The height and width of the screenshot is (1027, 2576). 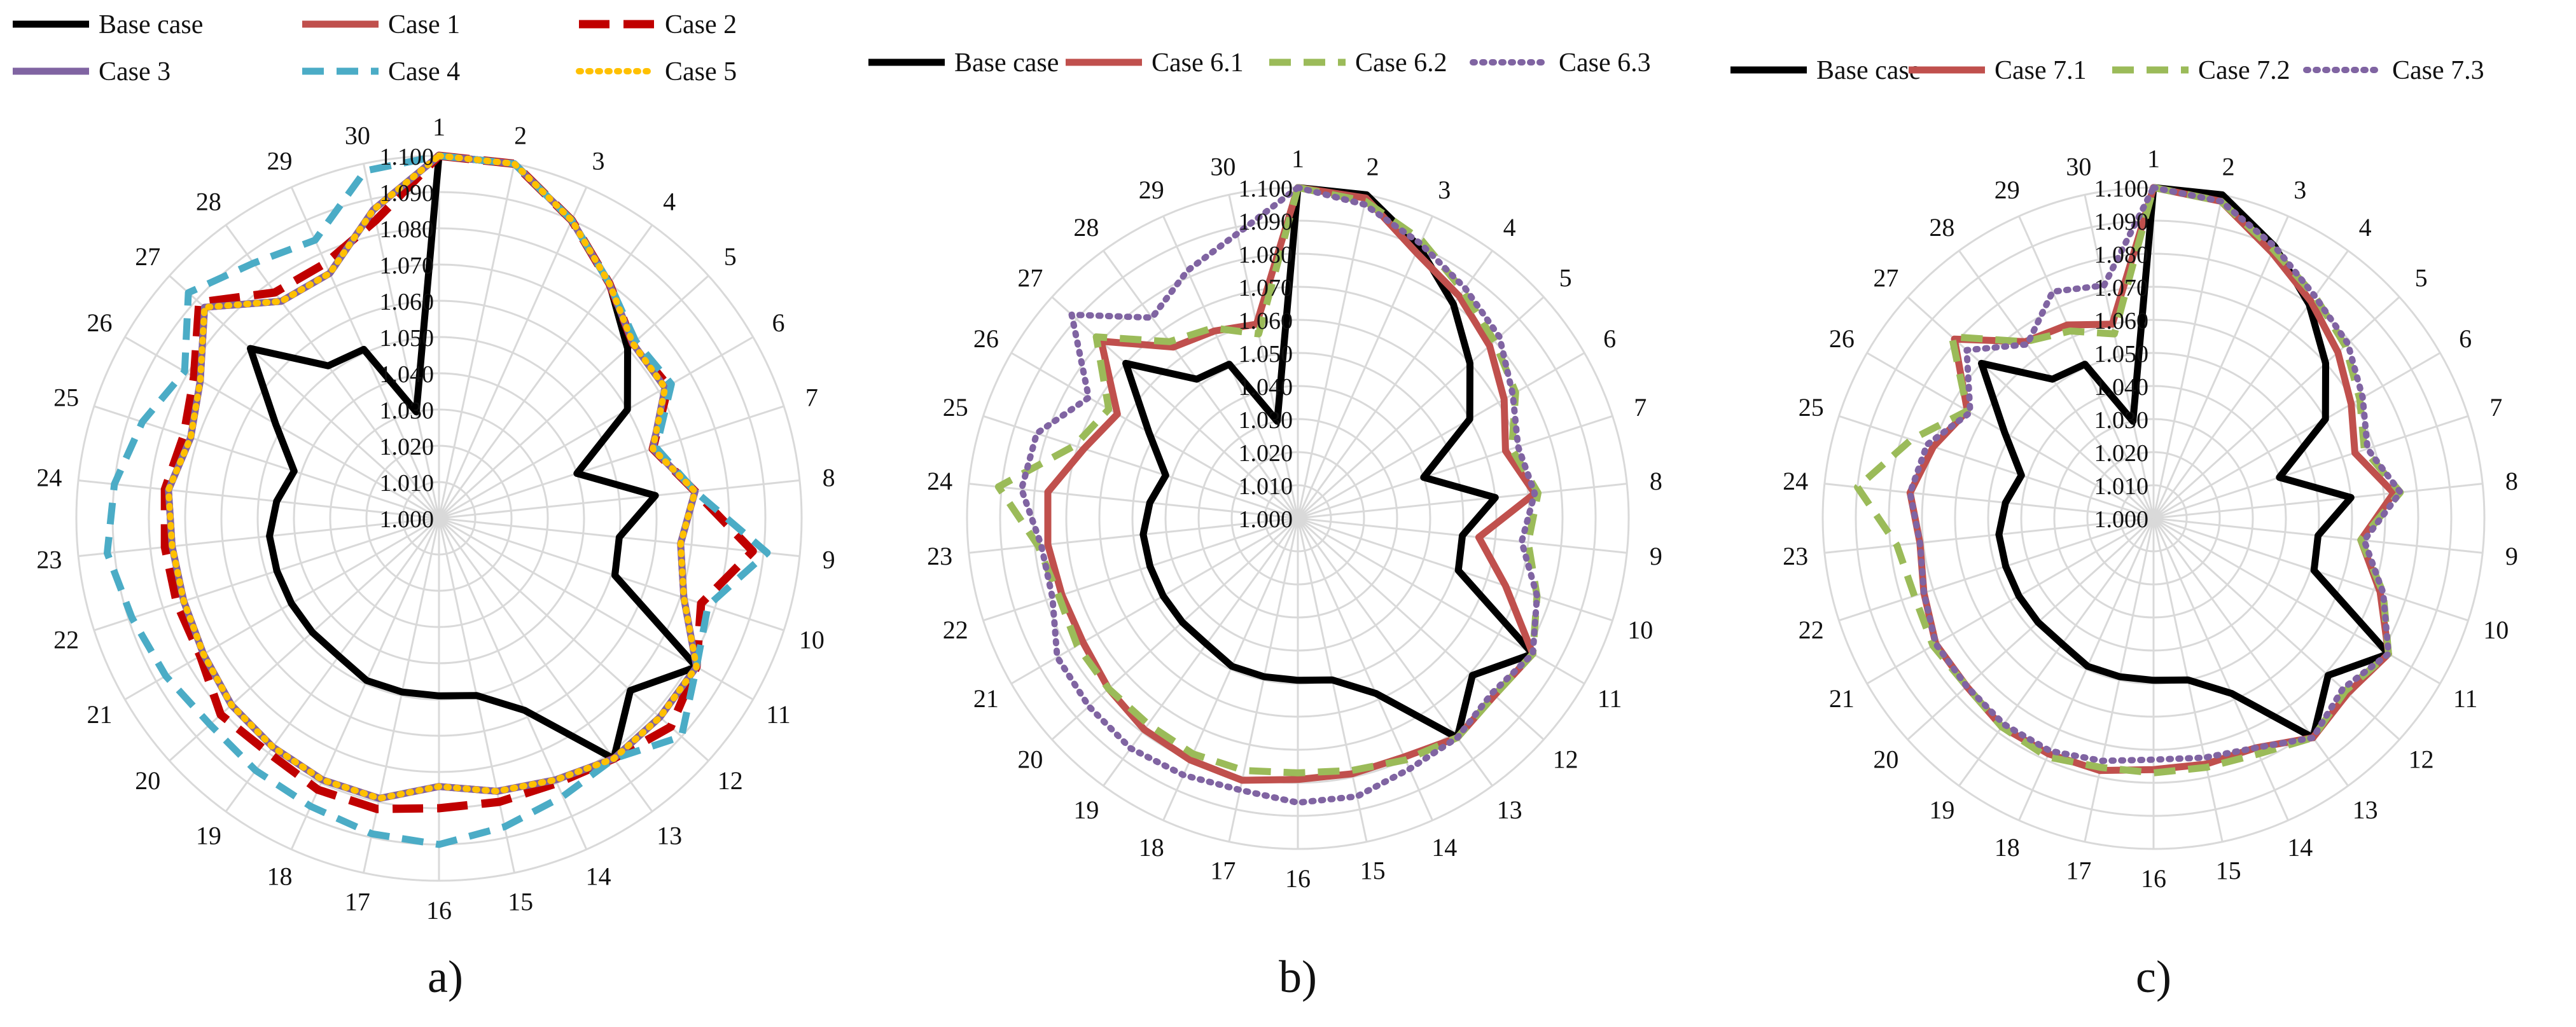 What do you see at coordinates (209, 202) in the screenshot?
I see `category-label: 28` at bounding box center [209, 202].